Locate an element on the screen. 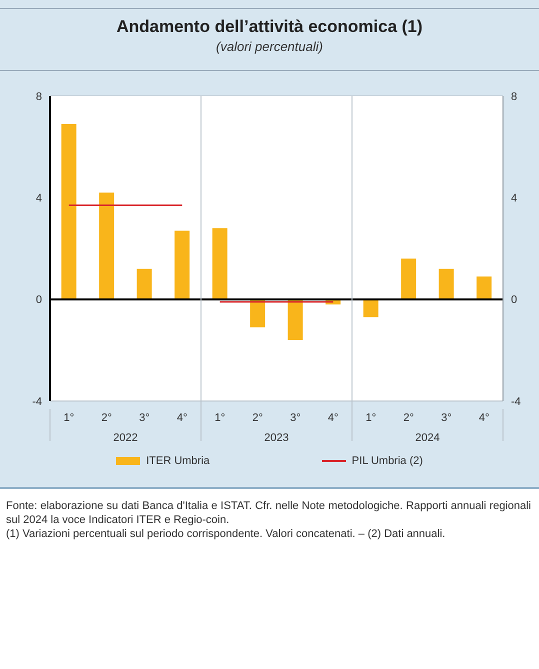 This screenshot has width=539, height=669. text: 2022 is located at coordinates (125, 438).